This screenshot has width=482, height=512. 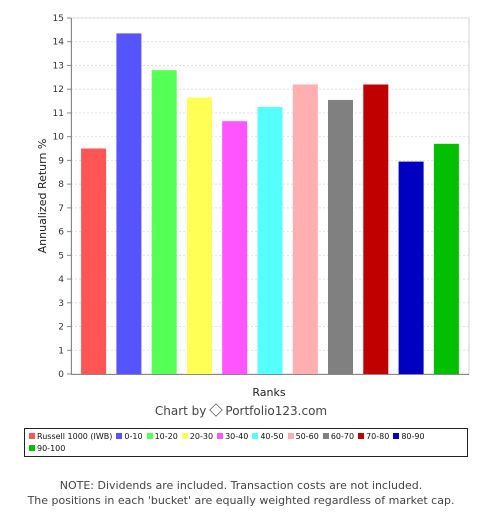 I want to click on legend-item: 90-100, so click(x=47, y=449).